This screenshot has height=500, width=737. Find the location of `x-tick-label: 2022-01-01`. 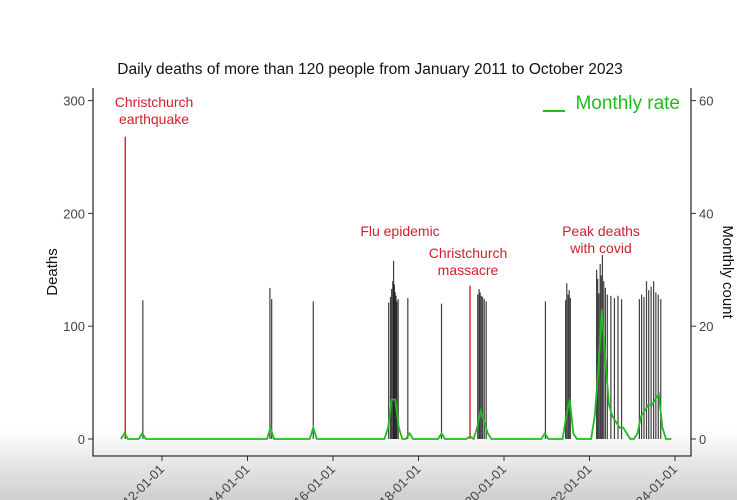

x-tick-label: 2022-01-01 is located at coordinates (566, 481).